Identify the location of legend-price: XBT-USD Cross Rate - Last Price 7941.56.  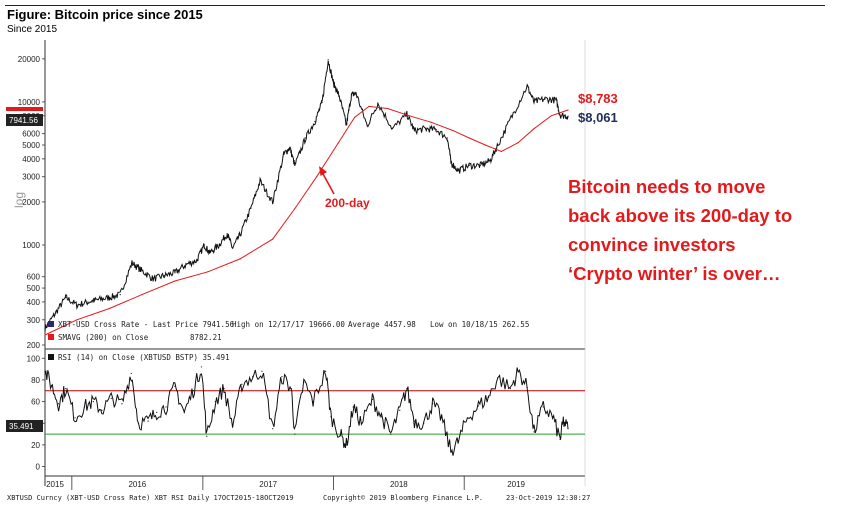
(146, 324).